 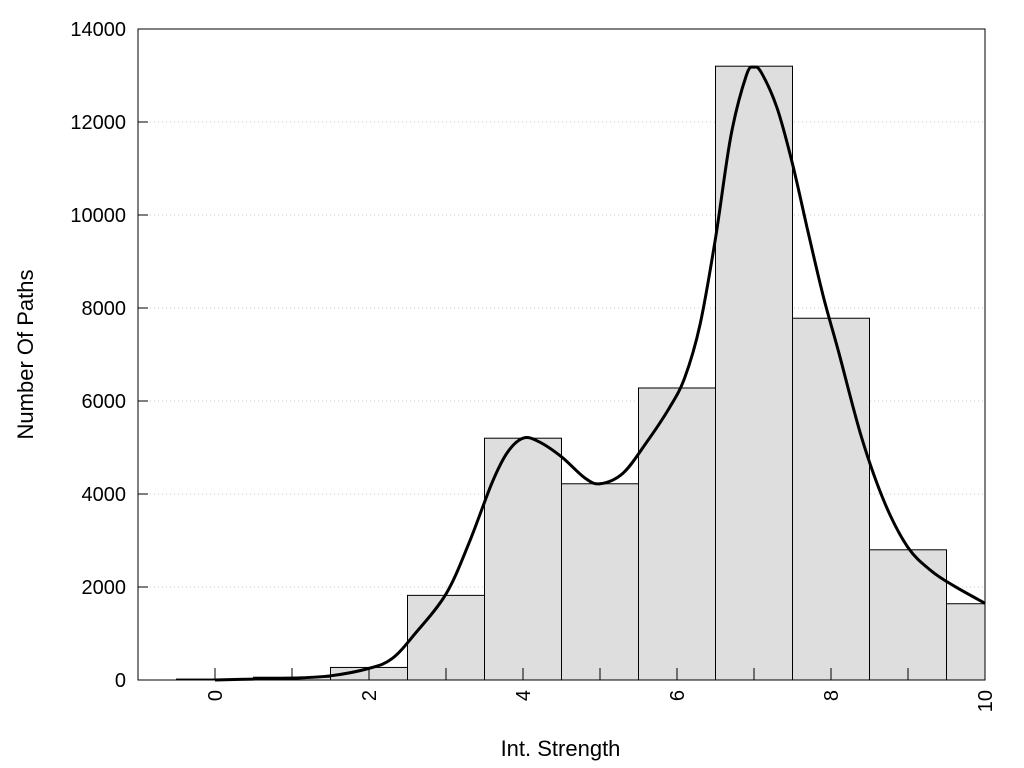 I want to click on y-tick-label: 4000, so click(x=104, y=495).